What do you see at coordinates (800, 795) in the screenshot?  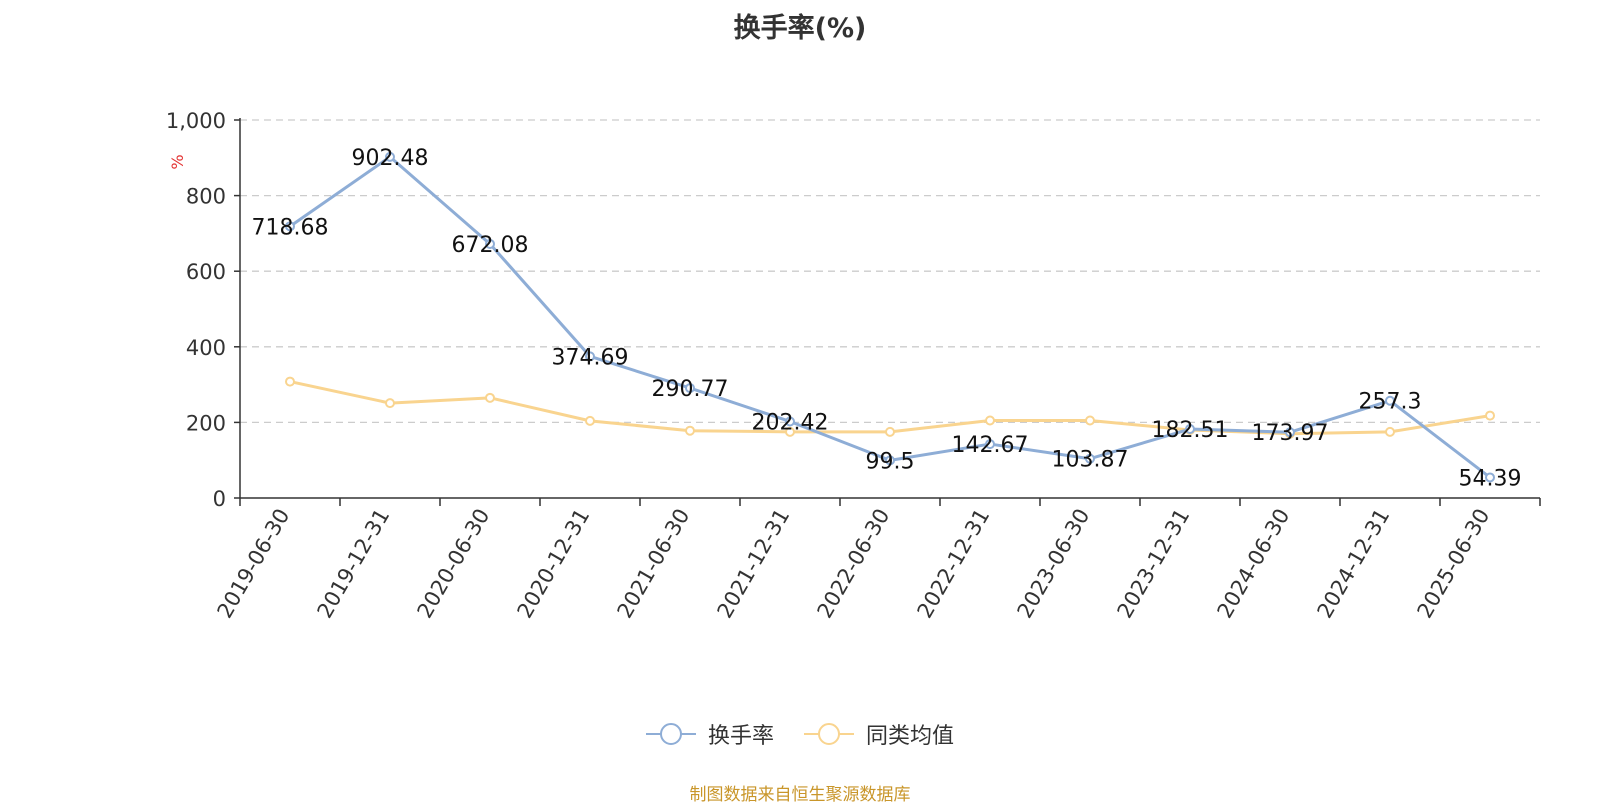 I see `data-source-note: 制图数据来自恒生聚源数据库` at bounding box center [800, 795].